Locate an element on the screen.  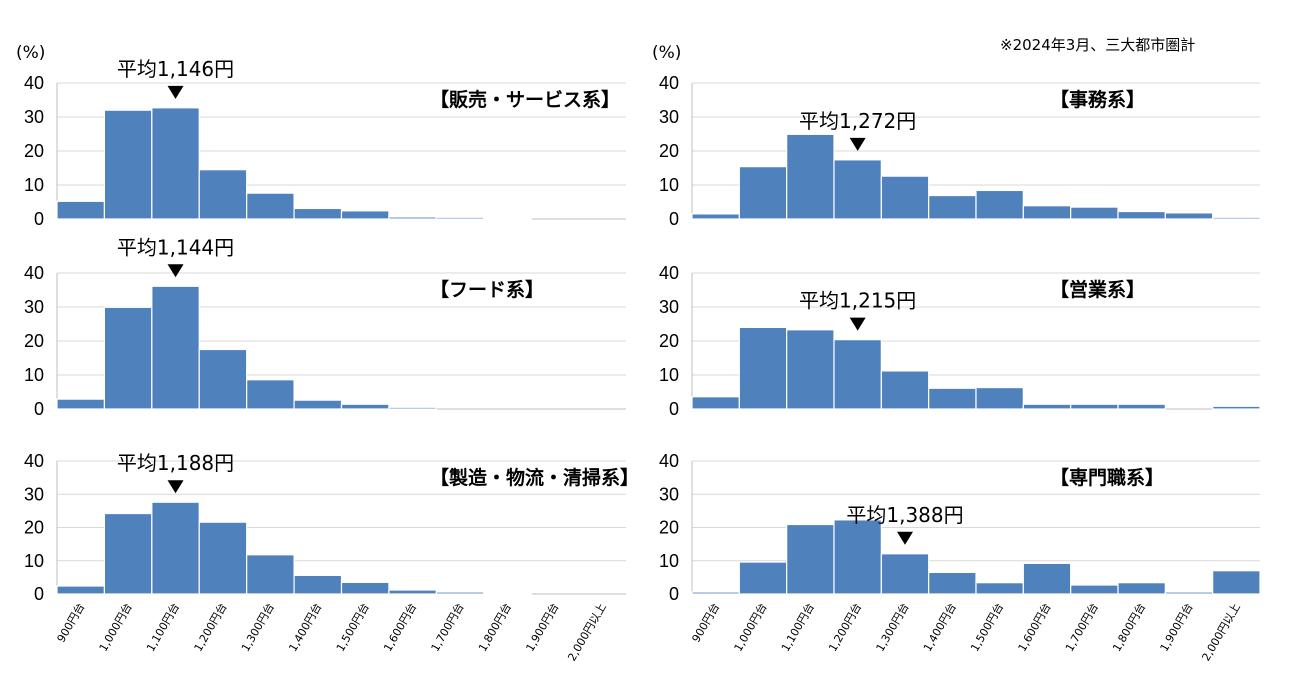
right-unit-label: (%) is located at coordinates (666, 53).